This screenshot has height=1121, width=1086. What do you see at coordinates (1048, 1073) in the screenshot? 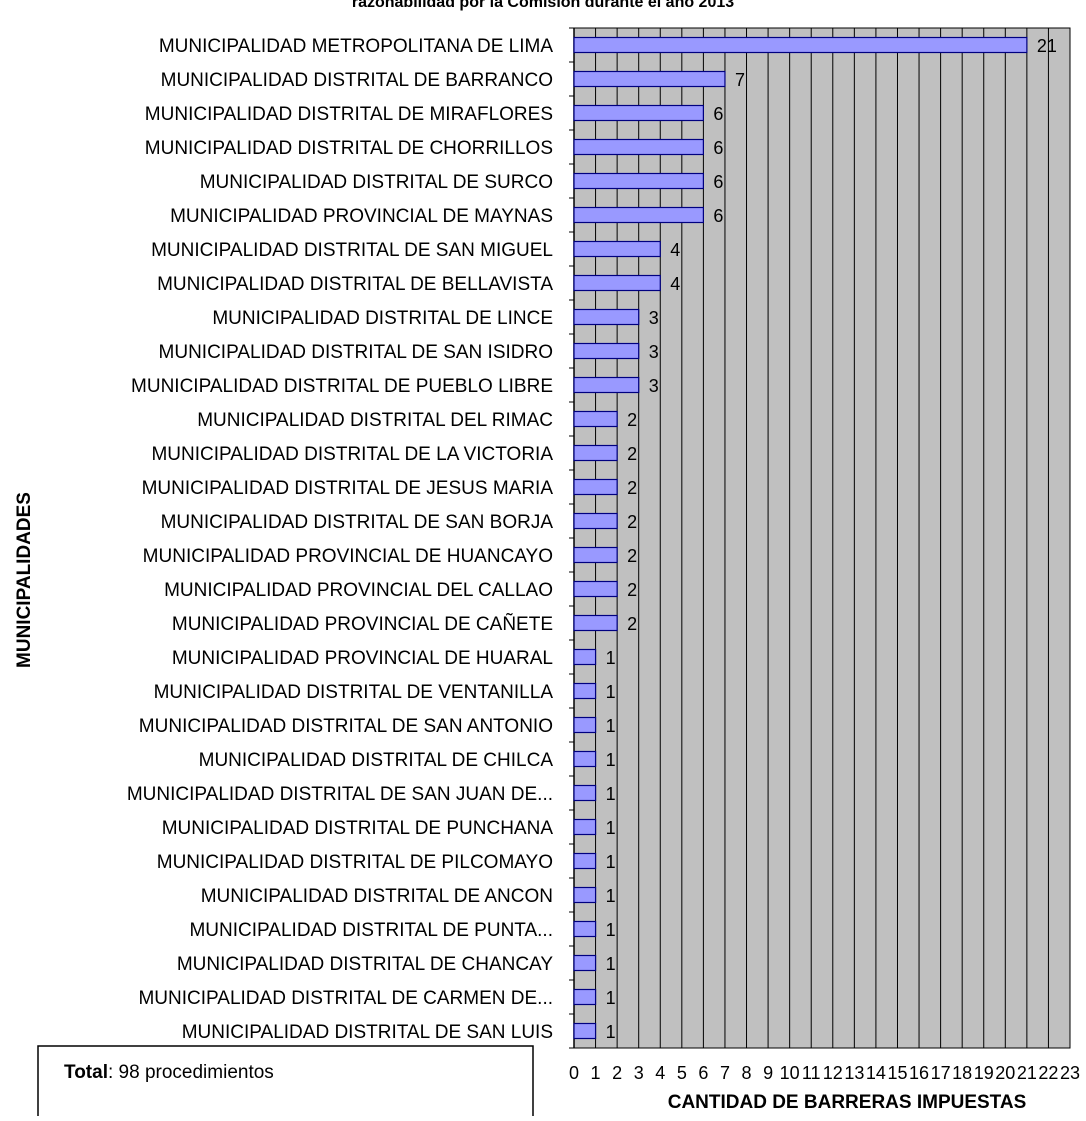
I see `x-tick-label: 22` at bounding box center [1048, 1073].